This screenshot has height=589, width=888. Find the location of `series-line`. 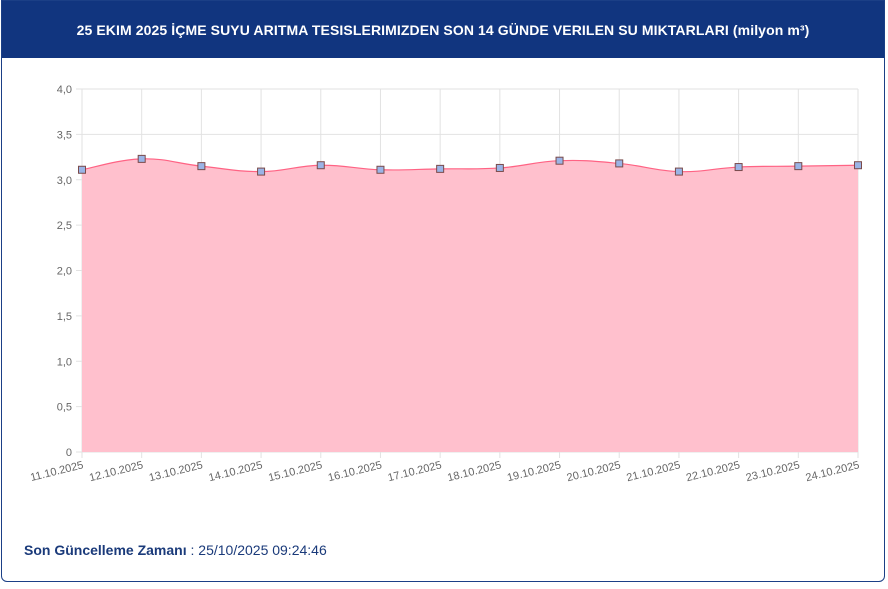

series-line is located at coordinates (470, 165).